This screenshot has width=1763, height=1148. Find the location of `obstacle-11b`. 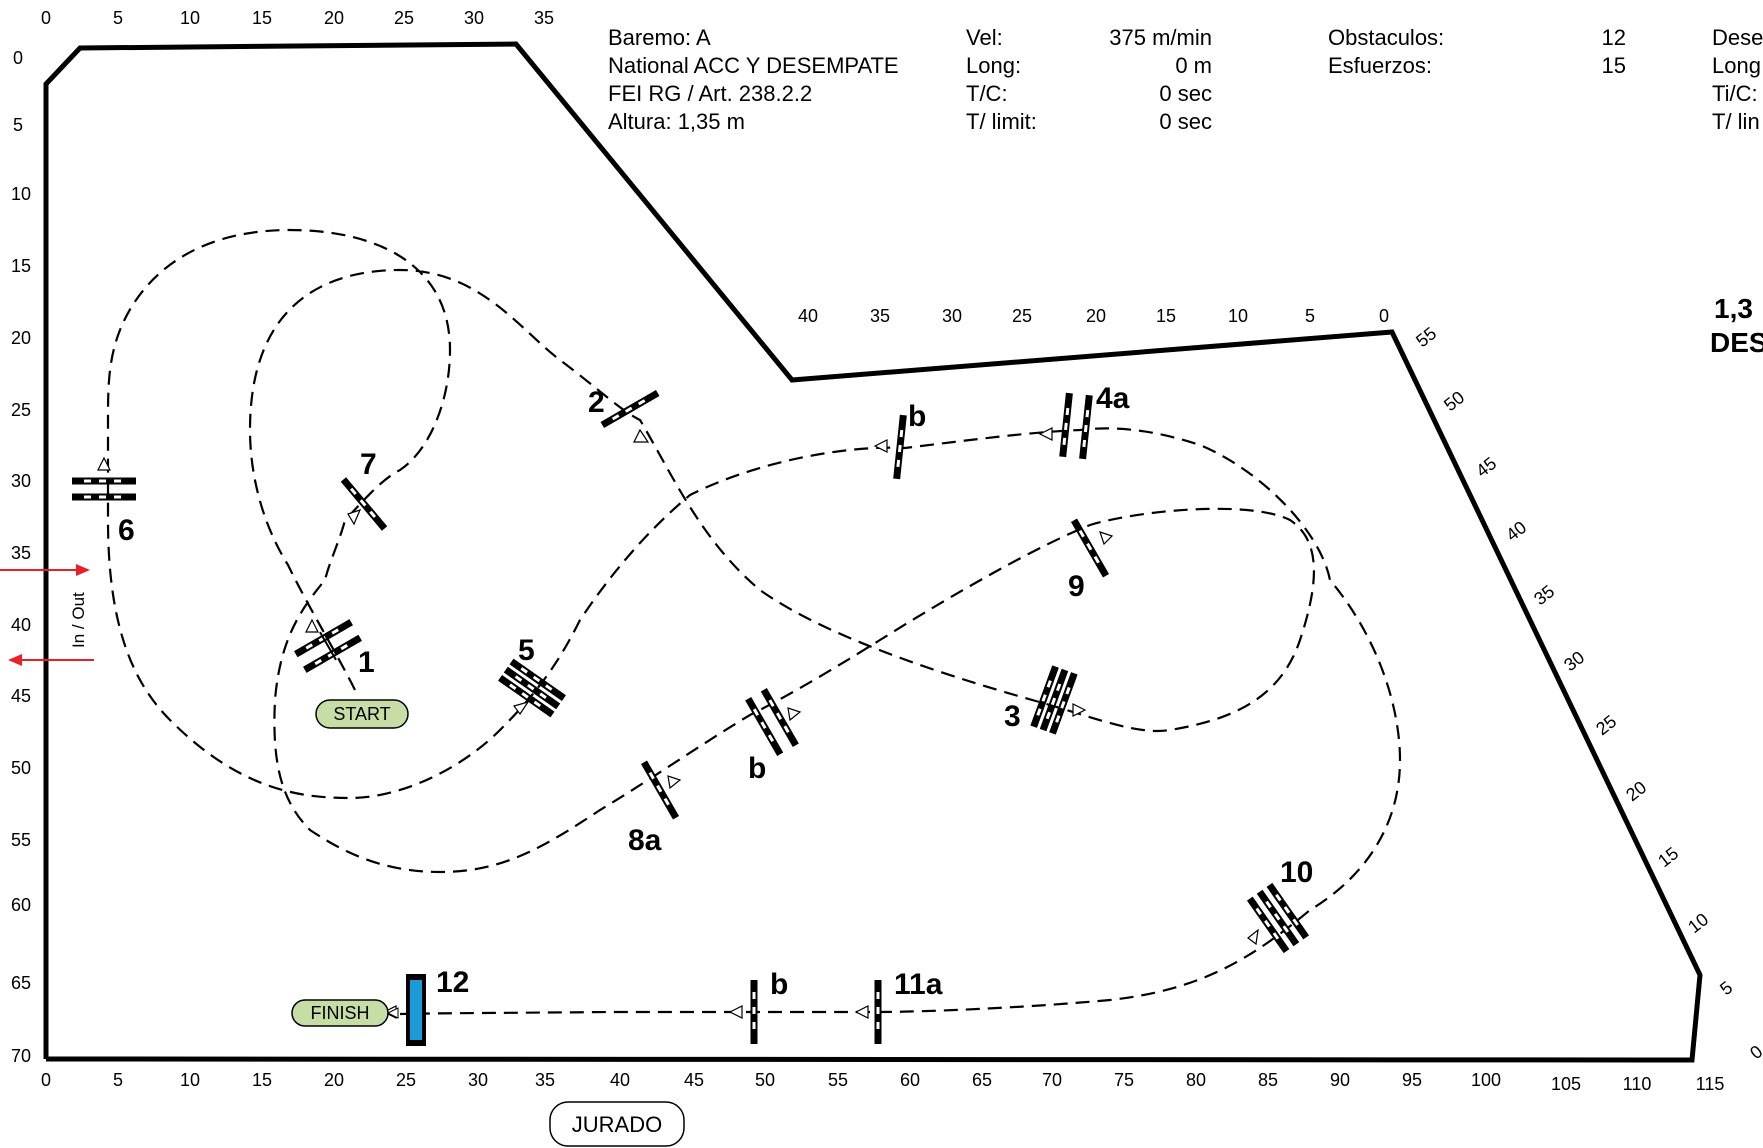

obstacle-11b is located at coordinates (754, 1012).